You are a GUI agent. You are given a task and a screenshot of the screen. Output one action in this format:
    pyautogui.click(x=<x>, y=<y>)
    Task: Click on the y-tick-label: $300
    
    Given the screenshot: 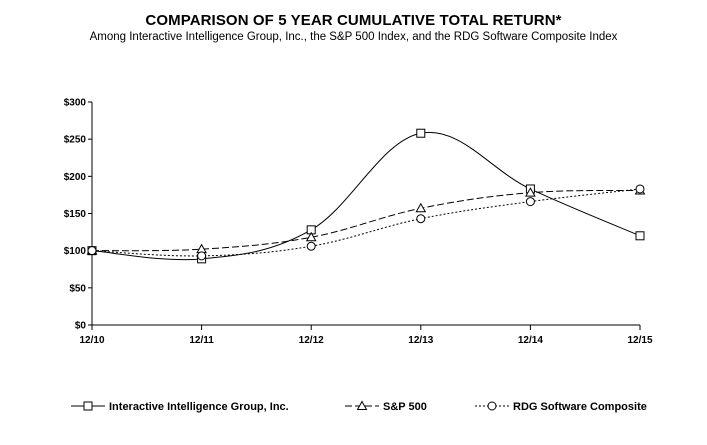 What is the action you would take?
    pyautogui.click(x=75, y=103)
    